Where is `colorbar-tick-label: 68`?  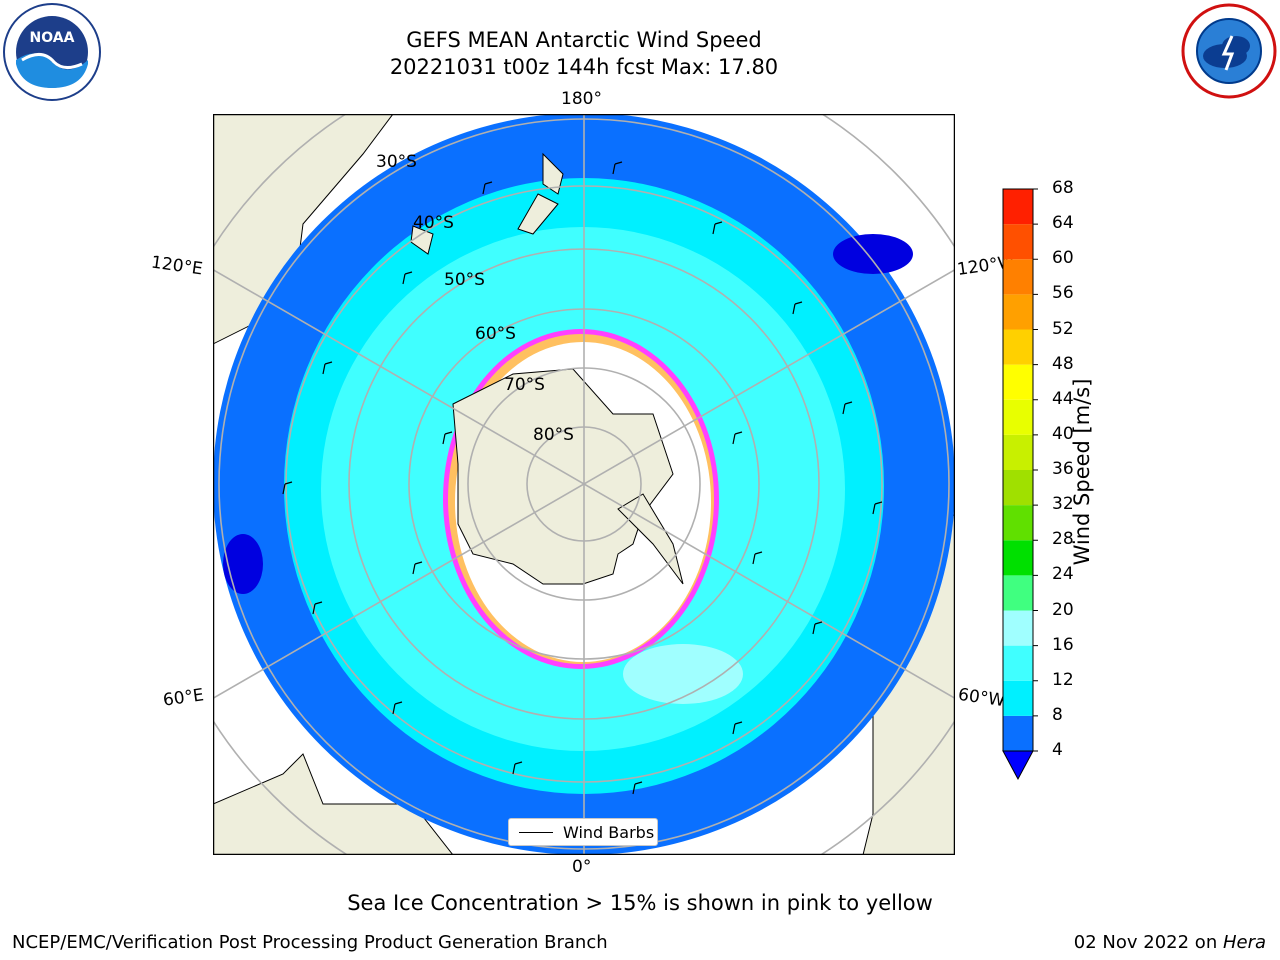 colorbar-tick-label: 68 is located at coordinates (1063, 188).